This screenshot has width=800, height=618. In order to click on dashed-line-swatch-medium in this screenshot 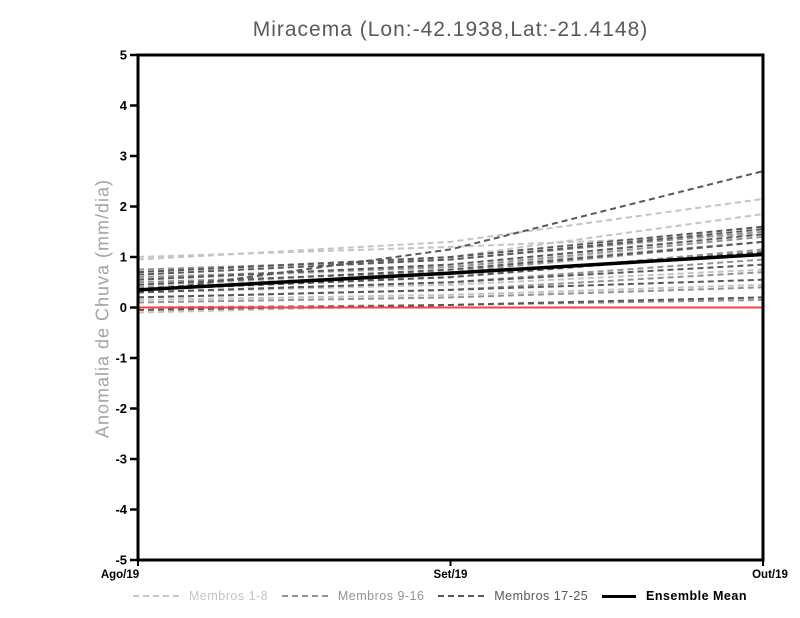, I will do `click(304, 596)`.